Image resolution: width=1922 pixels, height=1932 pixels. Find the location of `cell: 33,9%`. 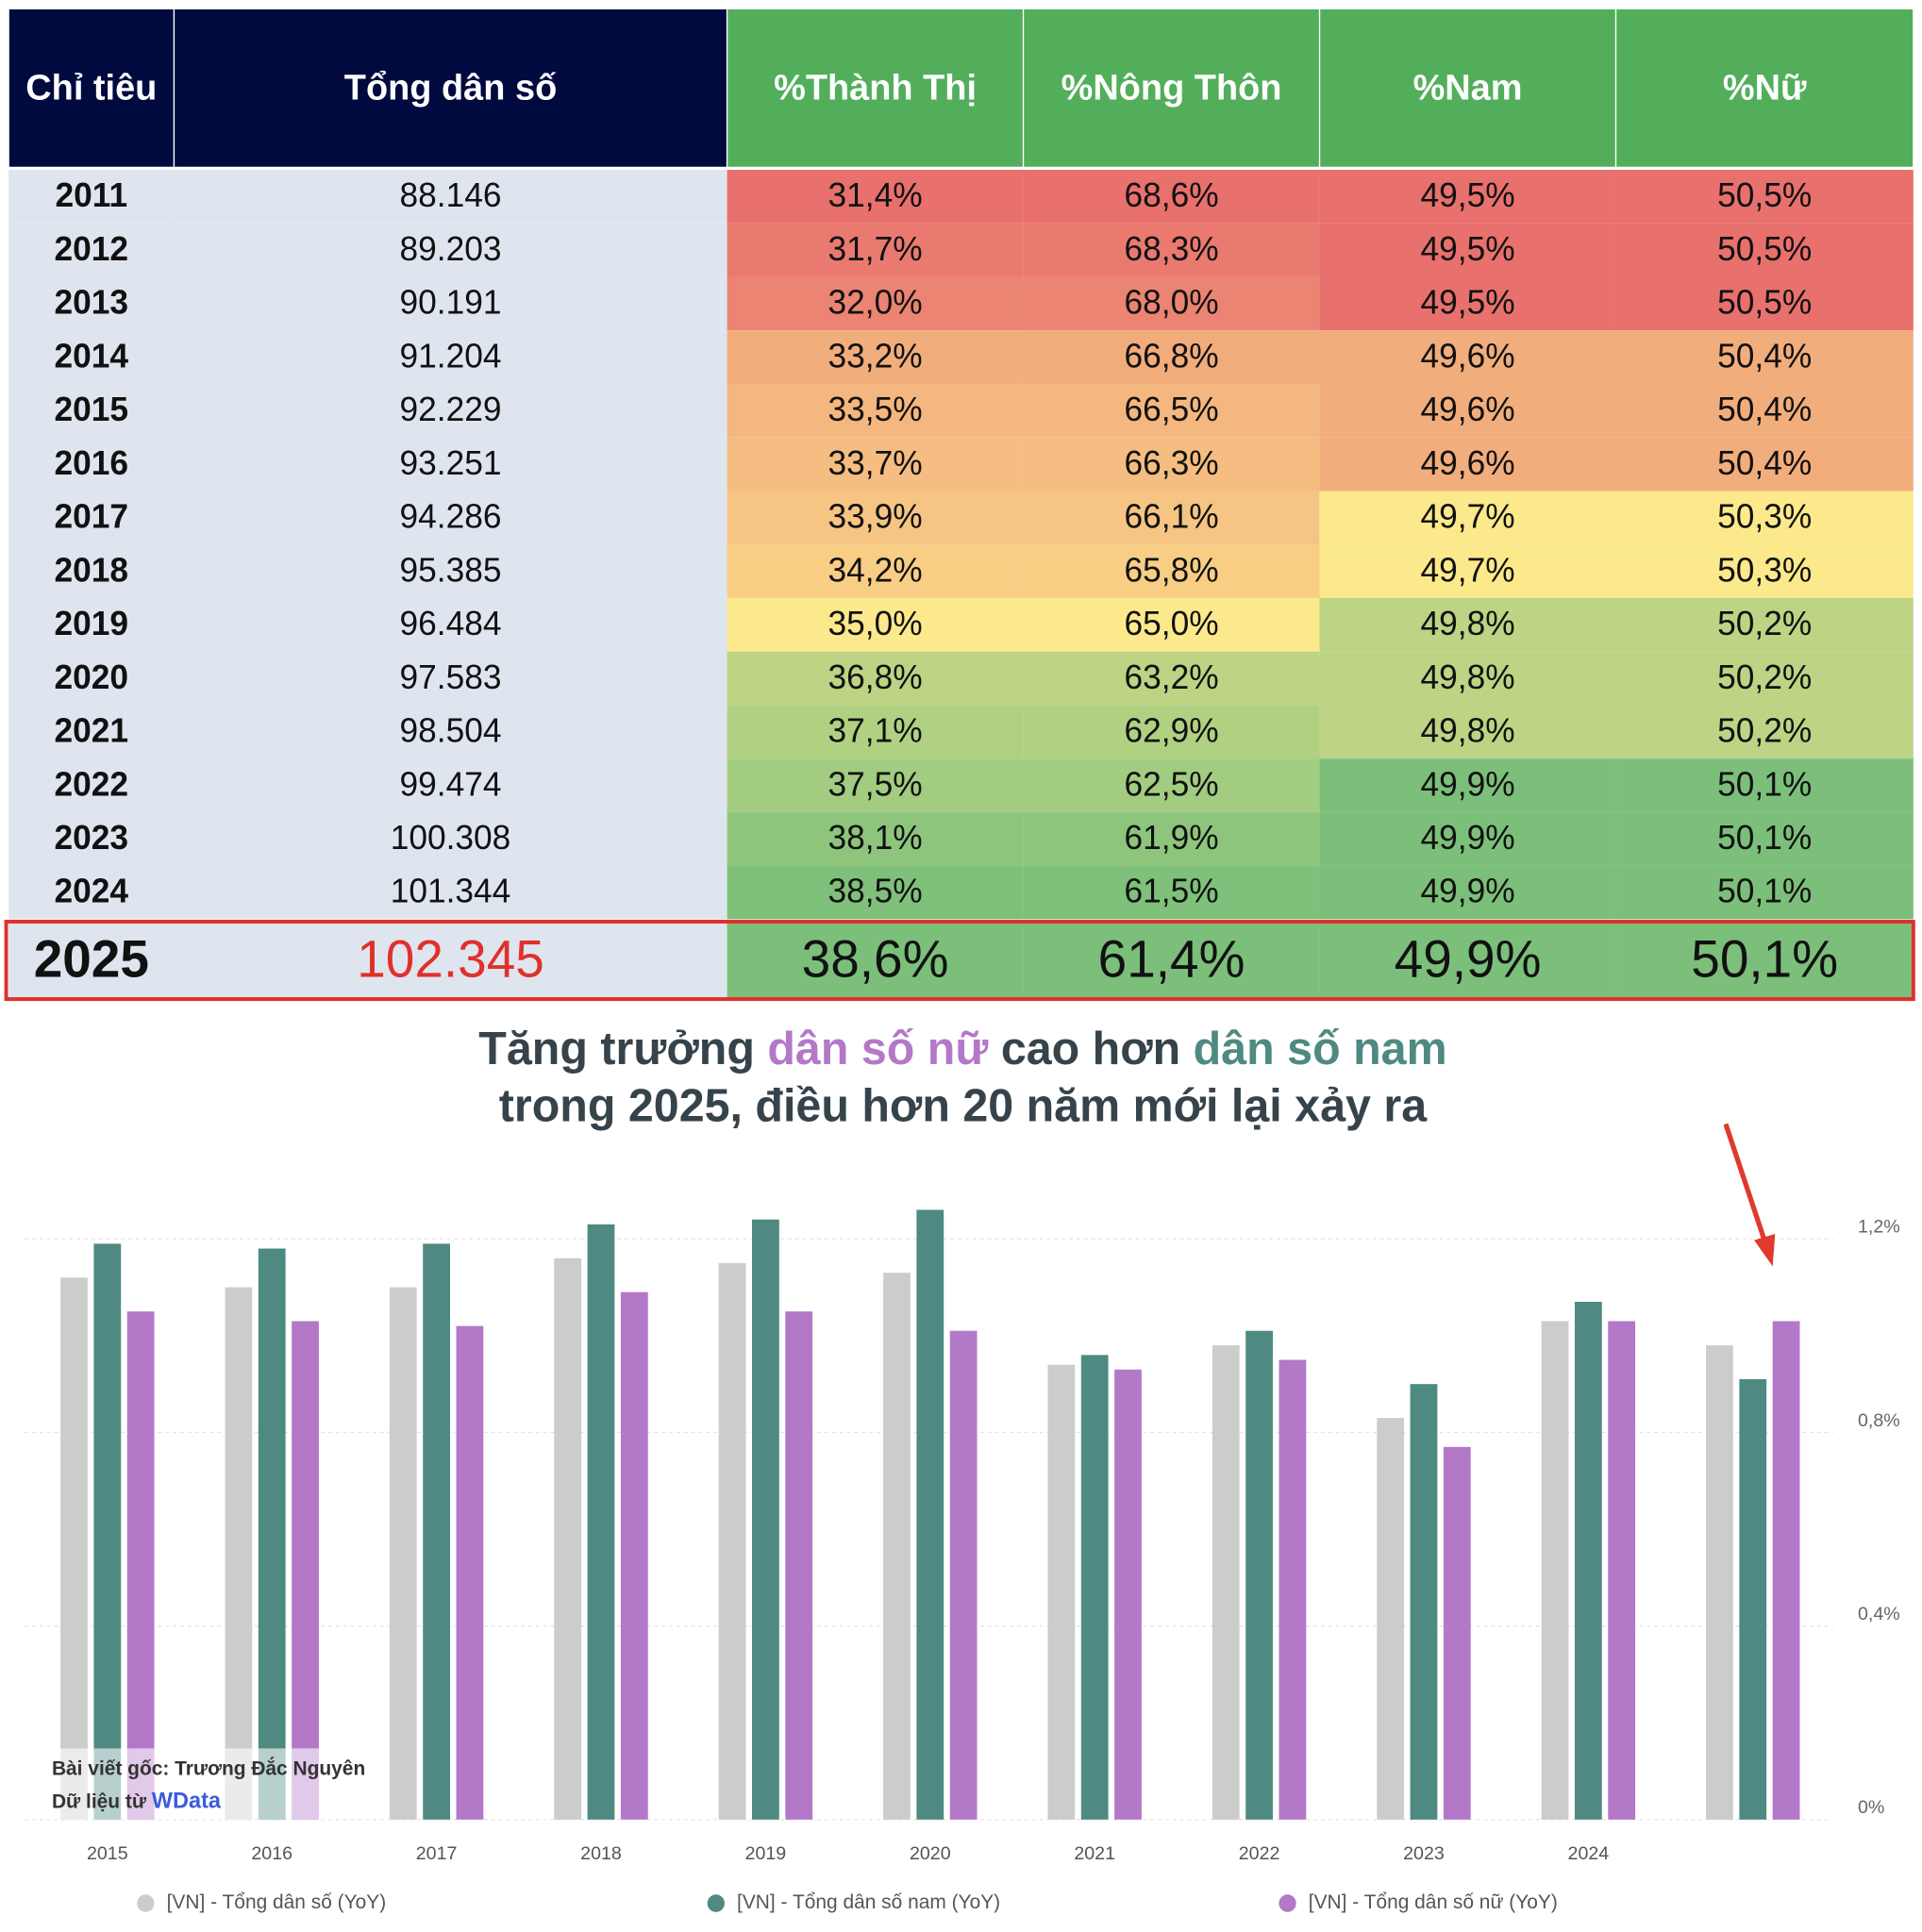

cell: 33,9% is located at coordinates (875, 516).